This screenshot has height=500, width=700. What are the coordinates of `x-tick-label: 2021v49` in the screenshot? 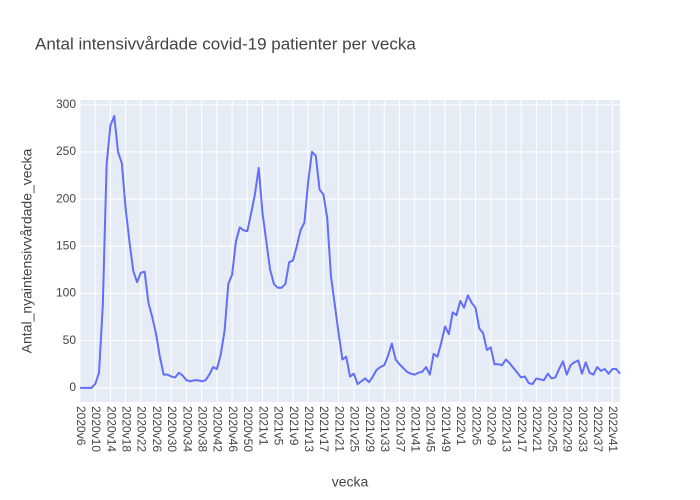 It's located at (446, 429).